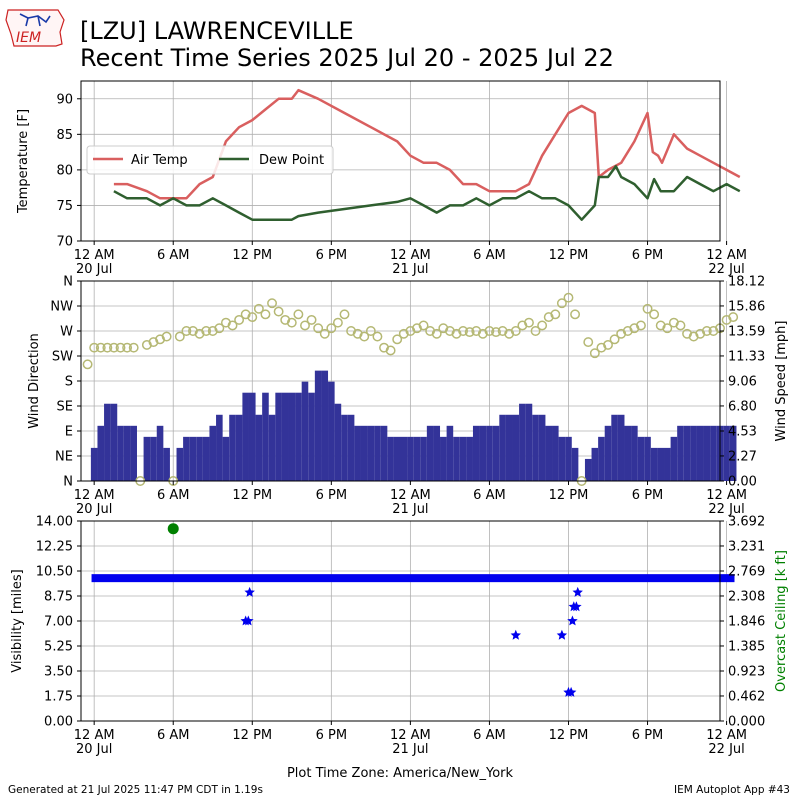 This screenshot has width=800, height=800. What do you see at coordinates (64, 206) in the screenshot?
I see `y-tick-label: 75` at bounding box center [64, 206].